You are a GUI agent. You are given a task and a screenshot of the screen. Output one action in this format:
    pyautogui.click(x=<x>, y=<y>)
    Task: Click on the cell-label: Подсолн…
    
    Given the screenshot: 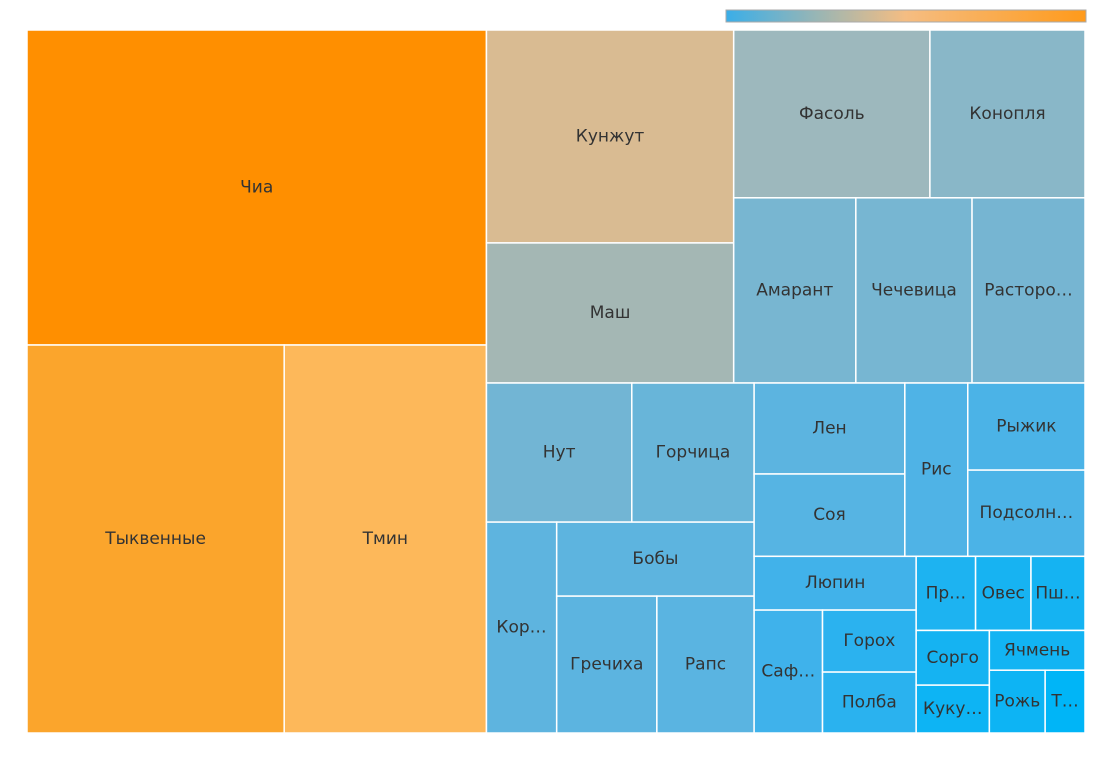 What is the action you would take?
    pyautogui.click(x=1027, y=513)
    